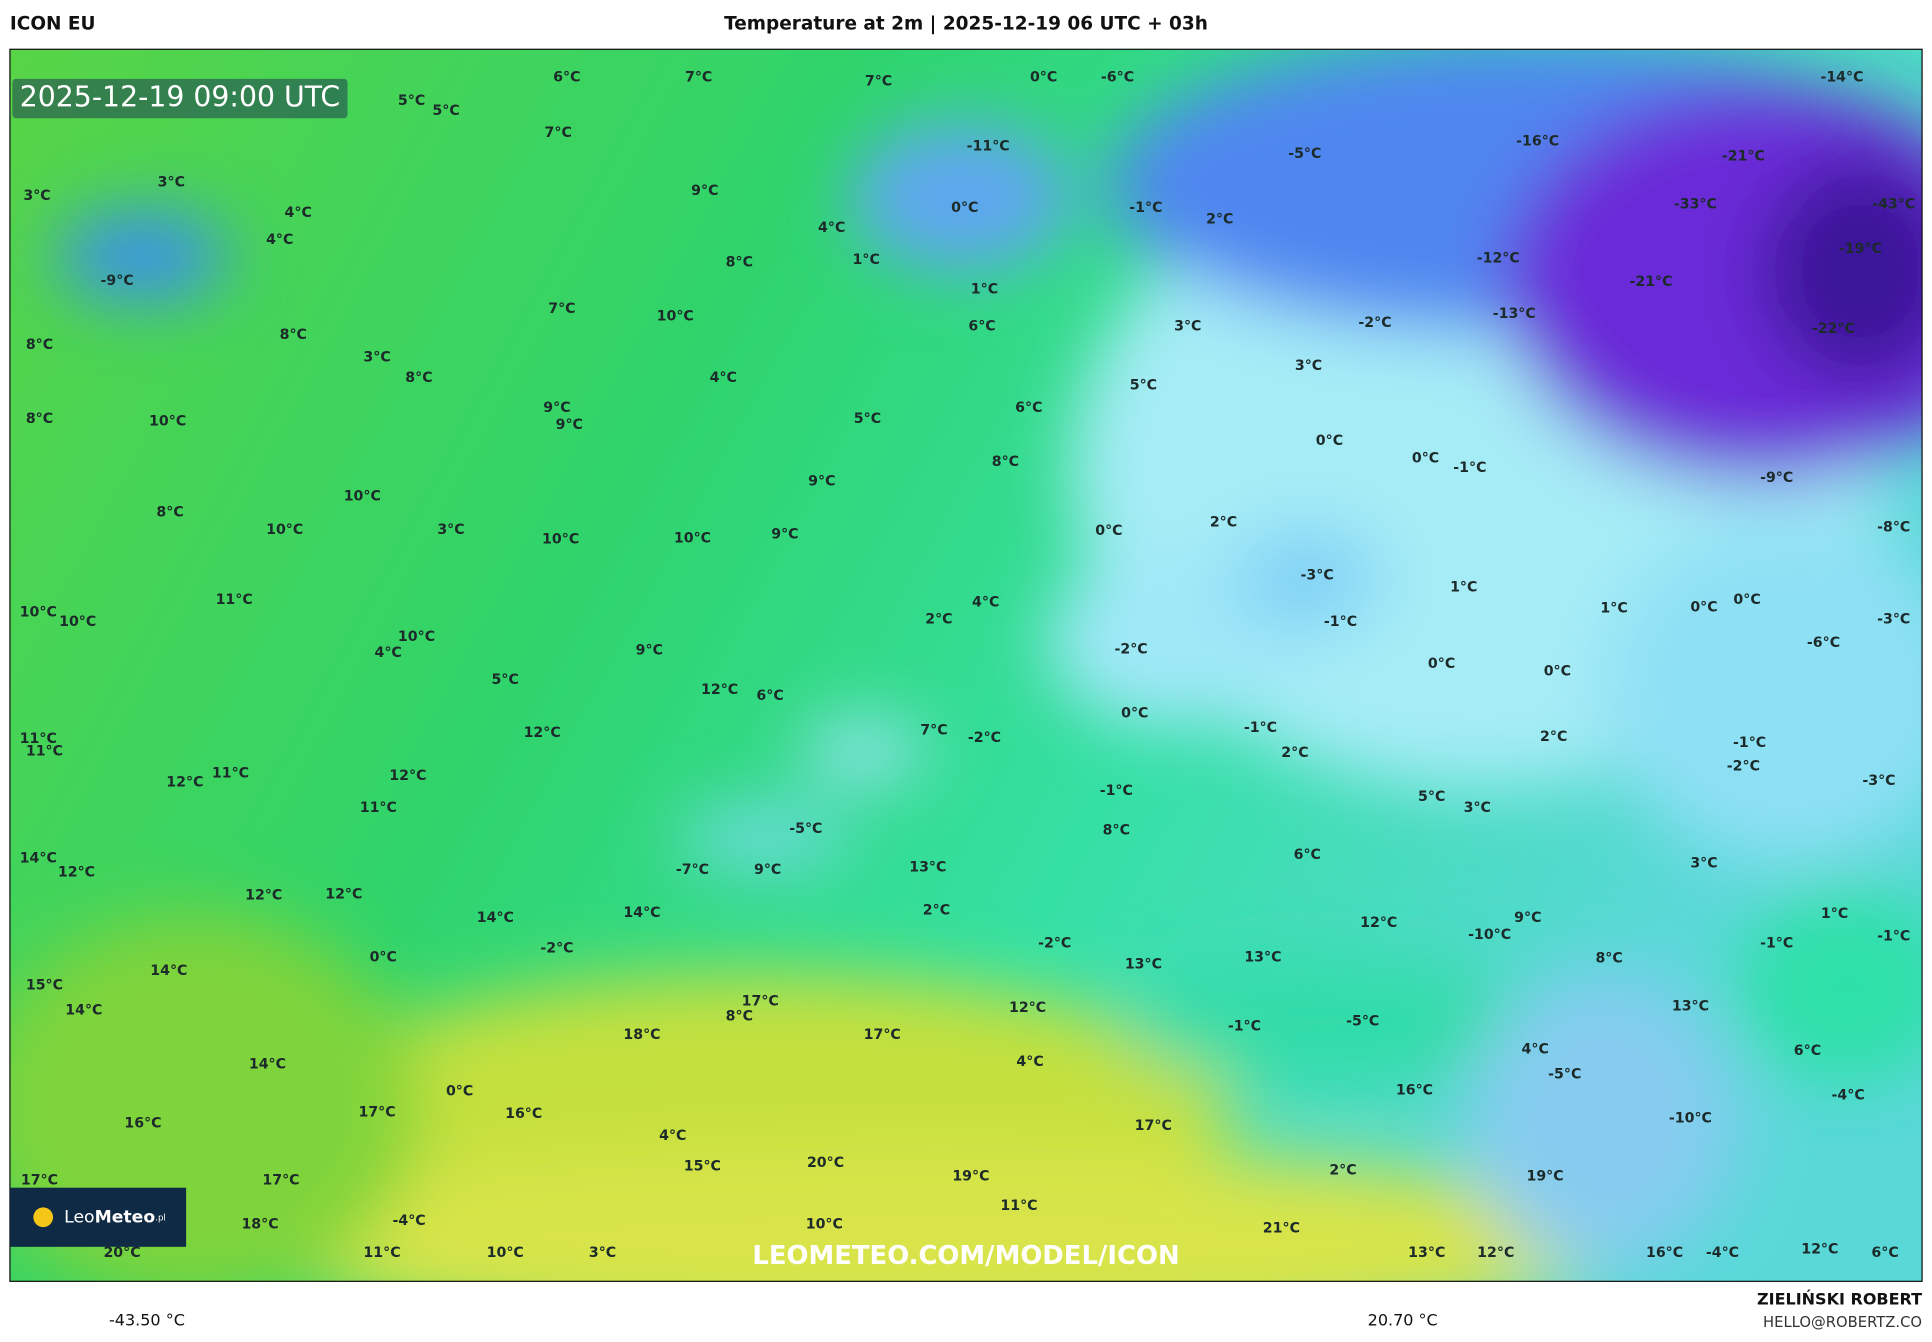 The width and height of the screenshot is (1932, 1342). What do you see at coordinates (147, 1319) in the screenshot?
I see `colorbar-min: -43.50 °C` at bounding box center [147, 1319].